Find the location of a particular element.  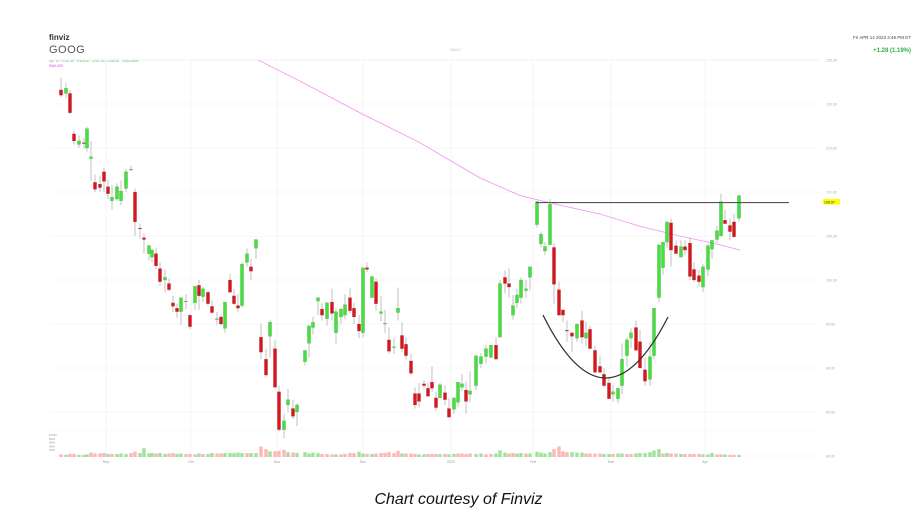

x-axis-label: Oct is located at coordinates (191, 462).